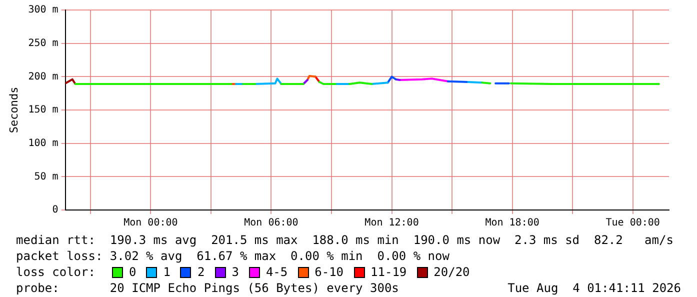 Image resolution: width=697 pixels, height=297 pixels. What do you see at coordinates (13, 110) in the screenshot?
I see `y-axis-title: Seconds` at bounding box center [13, 110].